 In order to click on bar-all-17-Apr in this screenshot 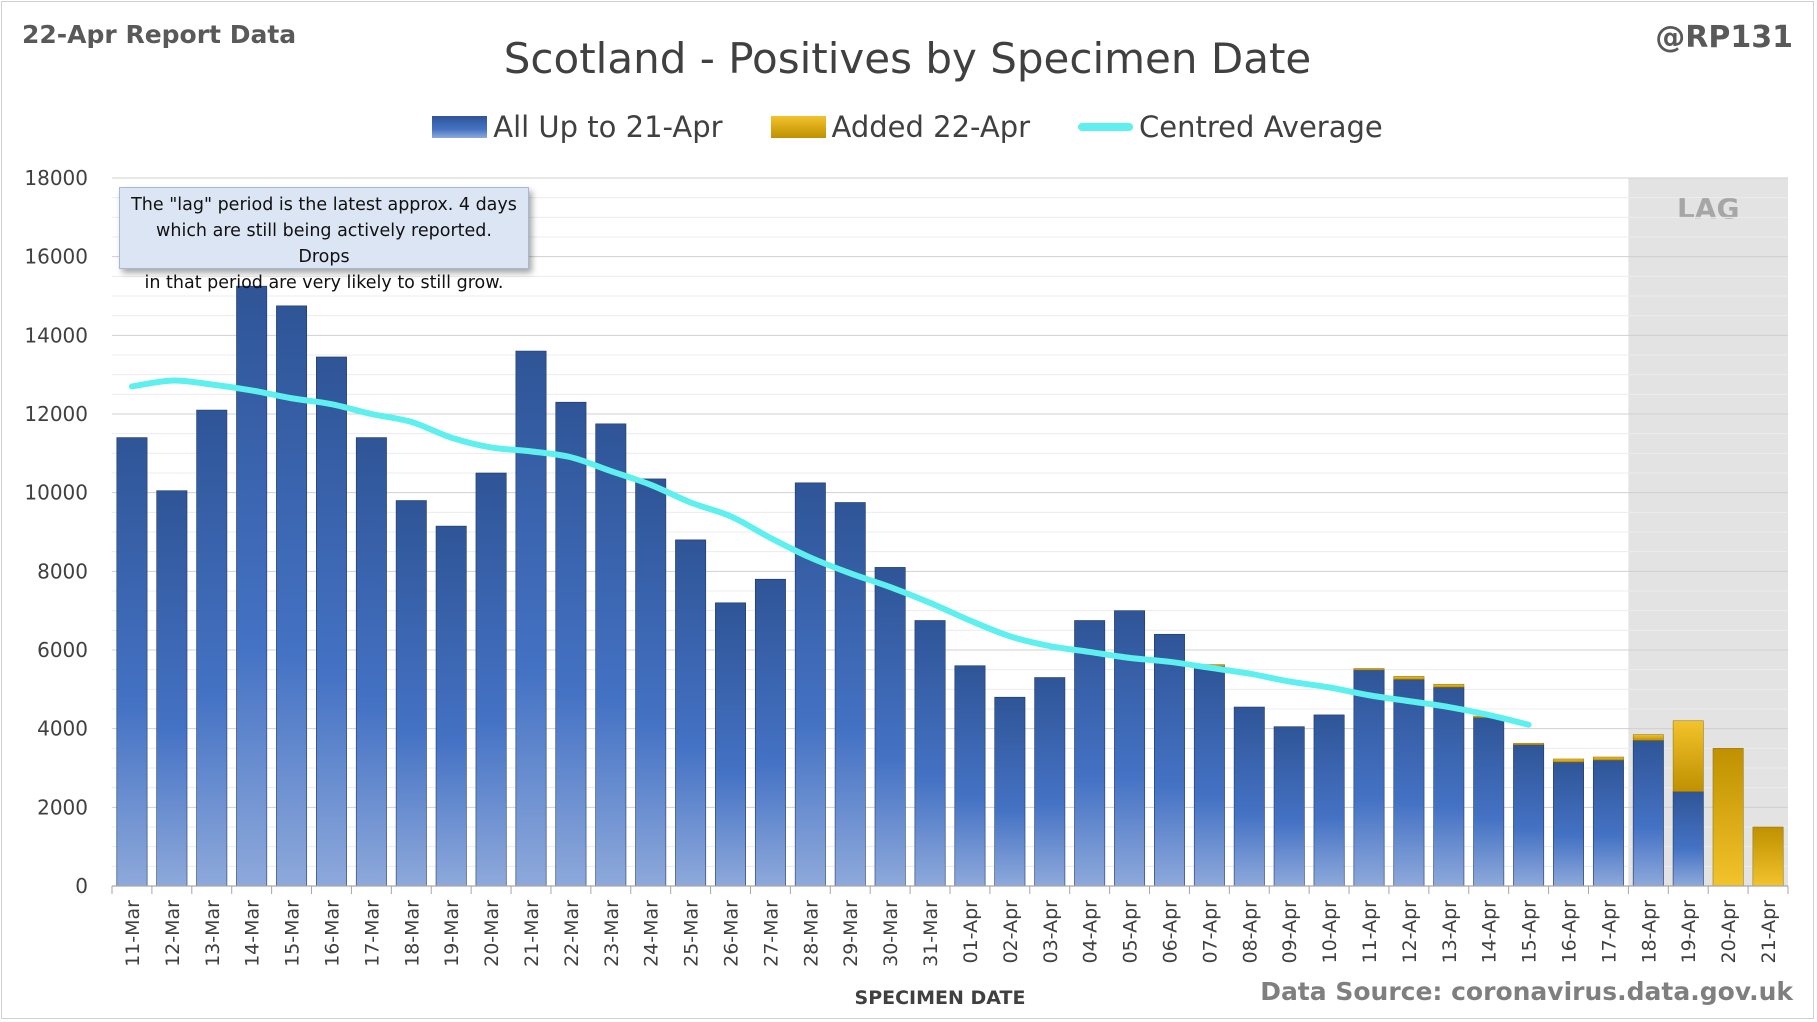, I will do `click(1608, 823)`.